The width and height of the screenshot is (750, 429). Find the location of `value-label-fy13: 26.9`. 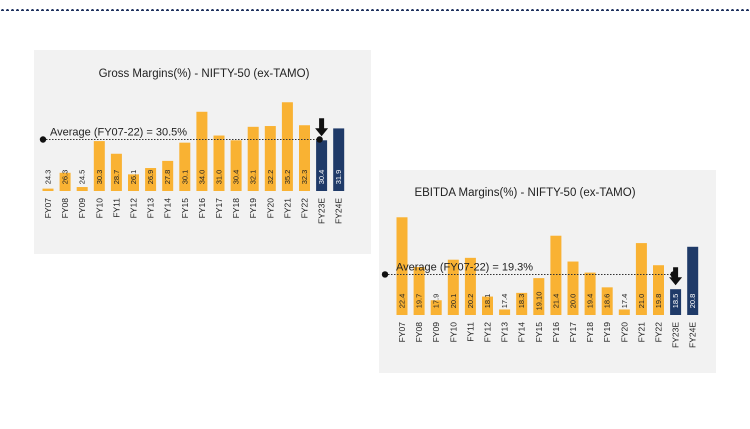

value-label-fy13: 26.9 is located at coordinates (150, 177).